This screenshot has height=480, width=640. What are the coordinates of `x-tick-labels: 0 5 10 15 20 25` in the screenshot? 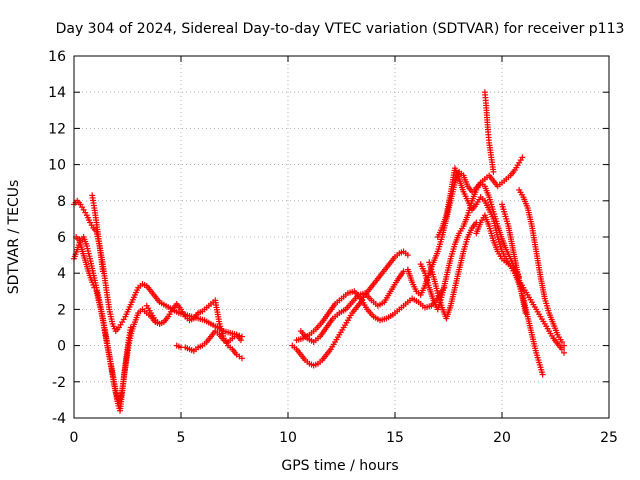 It's located at (344, 438).